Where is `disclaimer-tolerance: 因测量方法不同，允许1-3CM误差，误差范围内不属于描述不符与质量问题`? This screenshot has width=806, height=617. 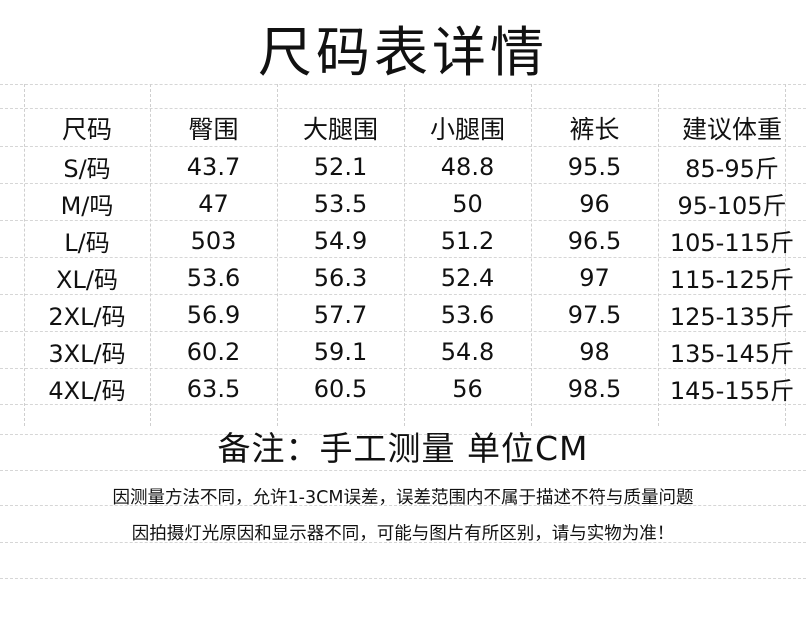
disclaimer-tolerance: 因测量方法不同，允许1-3CM误差，误差范围内不属于描述不符与质量问题 is located at coordinates (403, 498).